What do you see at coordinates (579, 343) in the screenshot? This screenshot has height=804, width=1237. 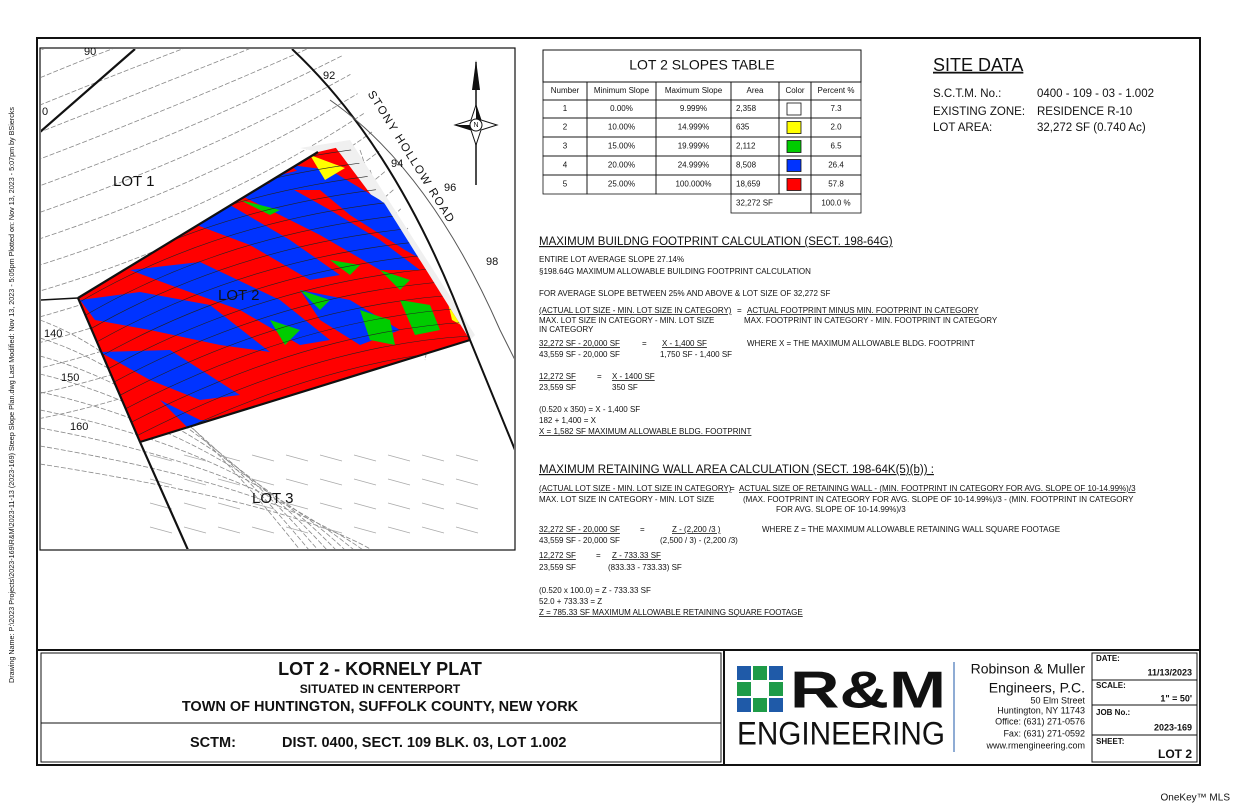 I see `calc-line: 32,272 SF - 20,000 SF` at bounding box center [579, 343].